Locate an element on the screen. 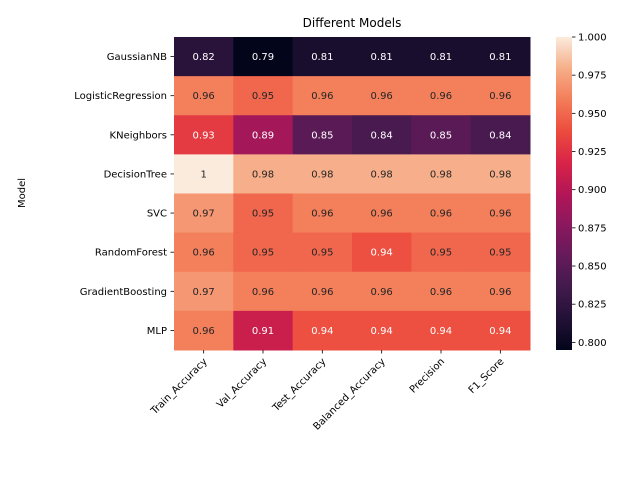  colorbar-tick-label: 0.825 is located at coordinates (592, 305).